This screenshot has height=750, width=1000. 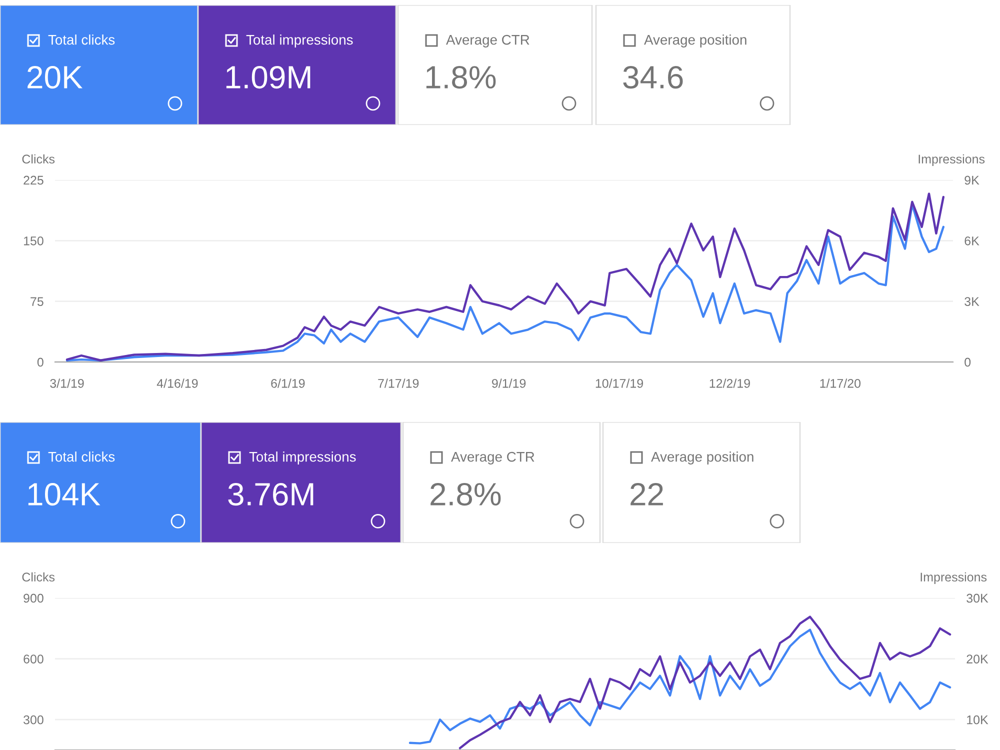 I want to click on text: 3.76M, so click(x=271, y=494).